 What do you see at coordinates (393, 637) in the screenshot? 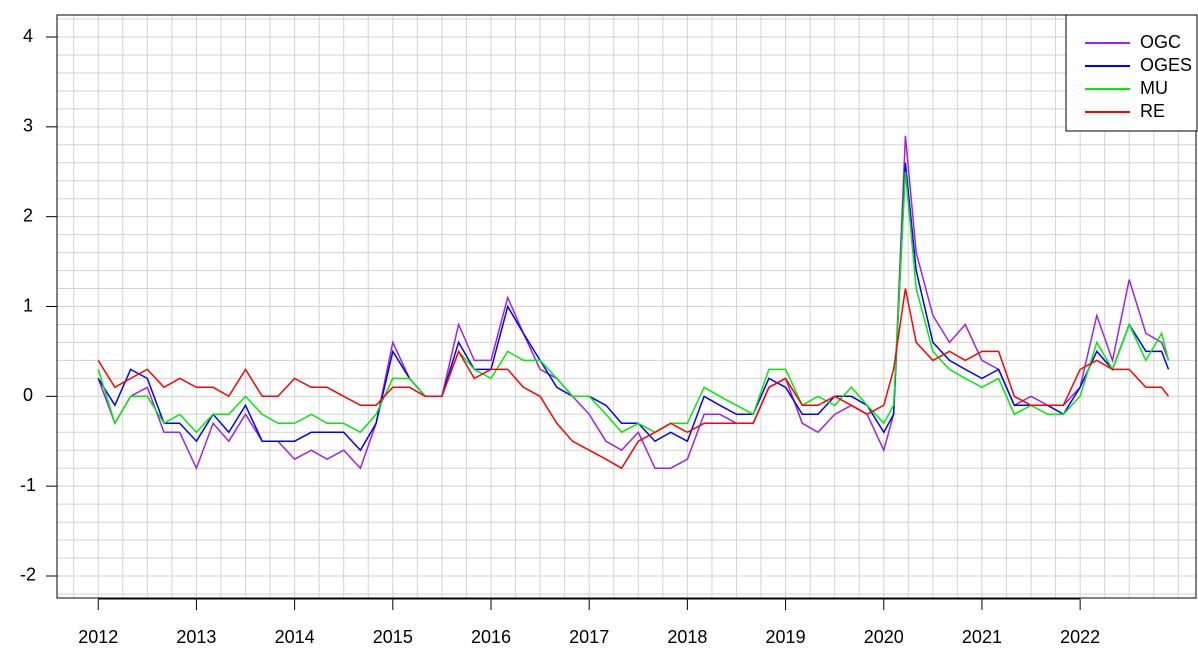
I see `x-tick-label: 2015` at bounding box center [393, 637].